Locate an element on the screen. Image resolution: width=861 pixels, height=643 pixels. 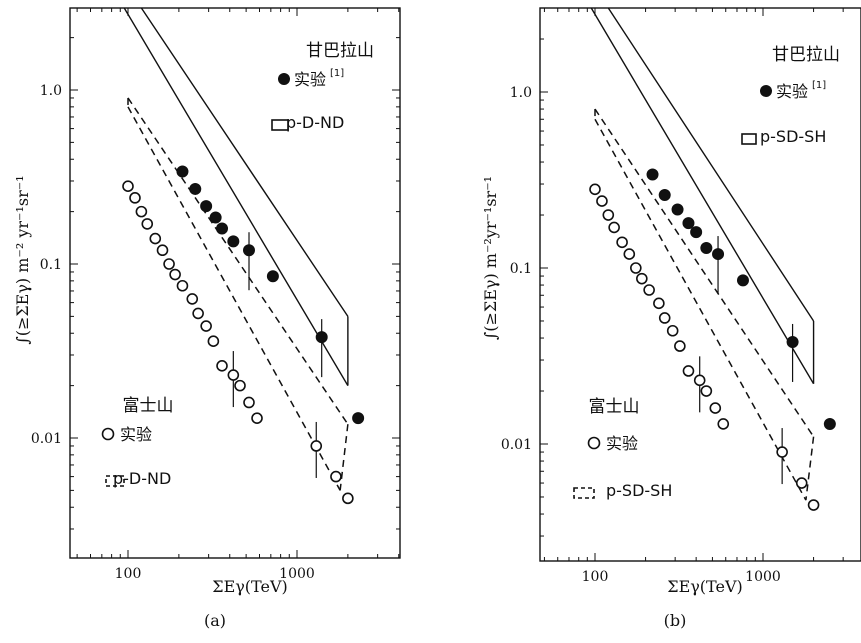
legend-chacaltaya-model: p-D-ND is located at coordinates (315, 122).